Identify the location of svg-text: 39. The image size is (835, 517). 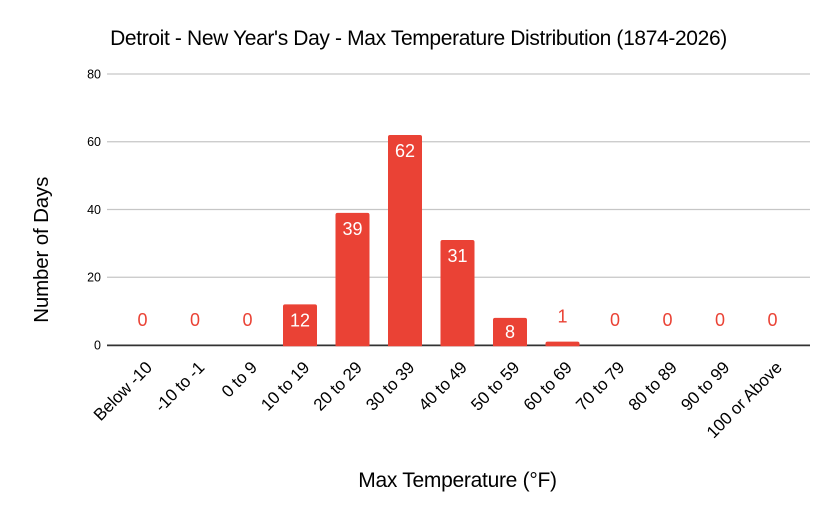
(352, 229).